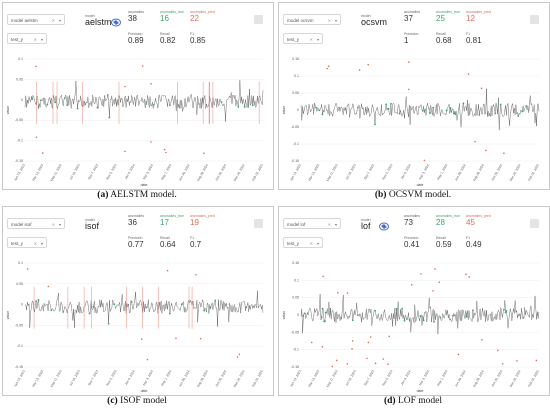 The image size is (550, 411). Describe the element at coordinates (144, 309) in the screenshot. I see `series-line` at that location.